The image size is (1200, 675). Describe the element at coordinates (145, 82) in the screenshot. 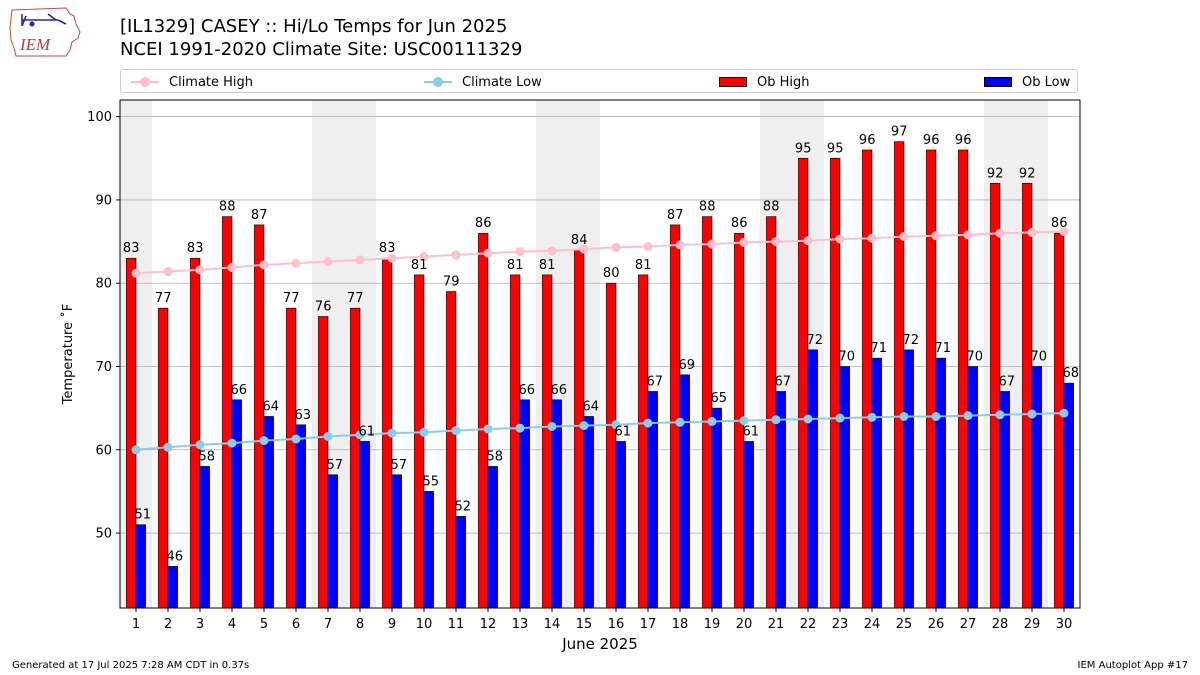

I see `climate-high-line-swatch` at that location.